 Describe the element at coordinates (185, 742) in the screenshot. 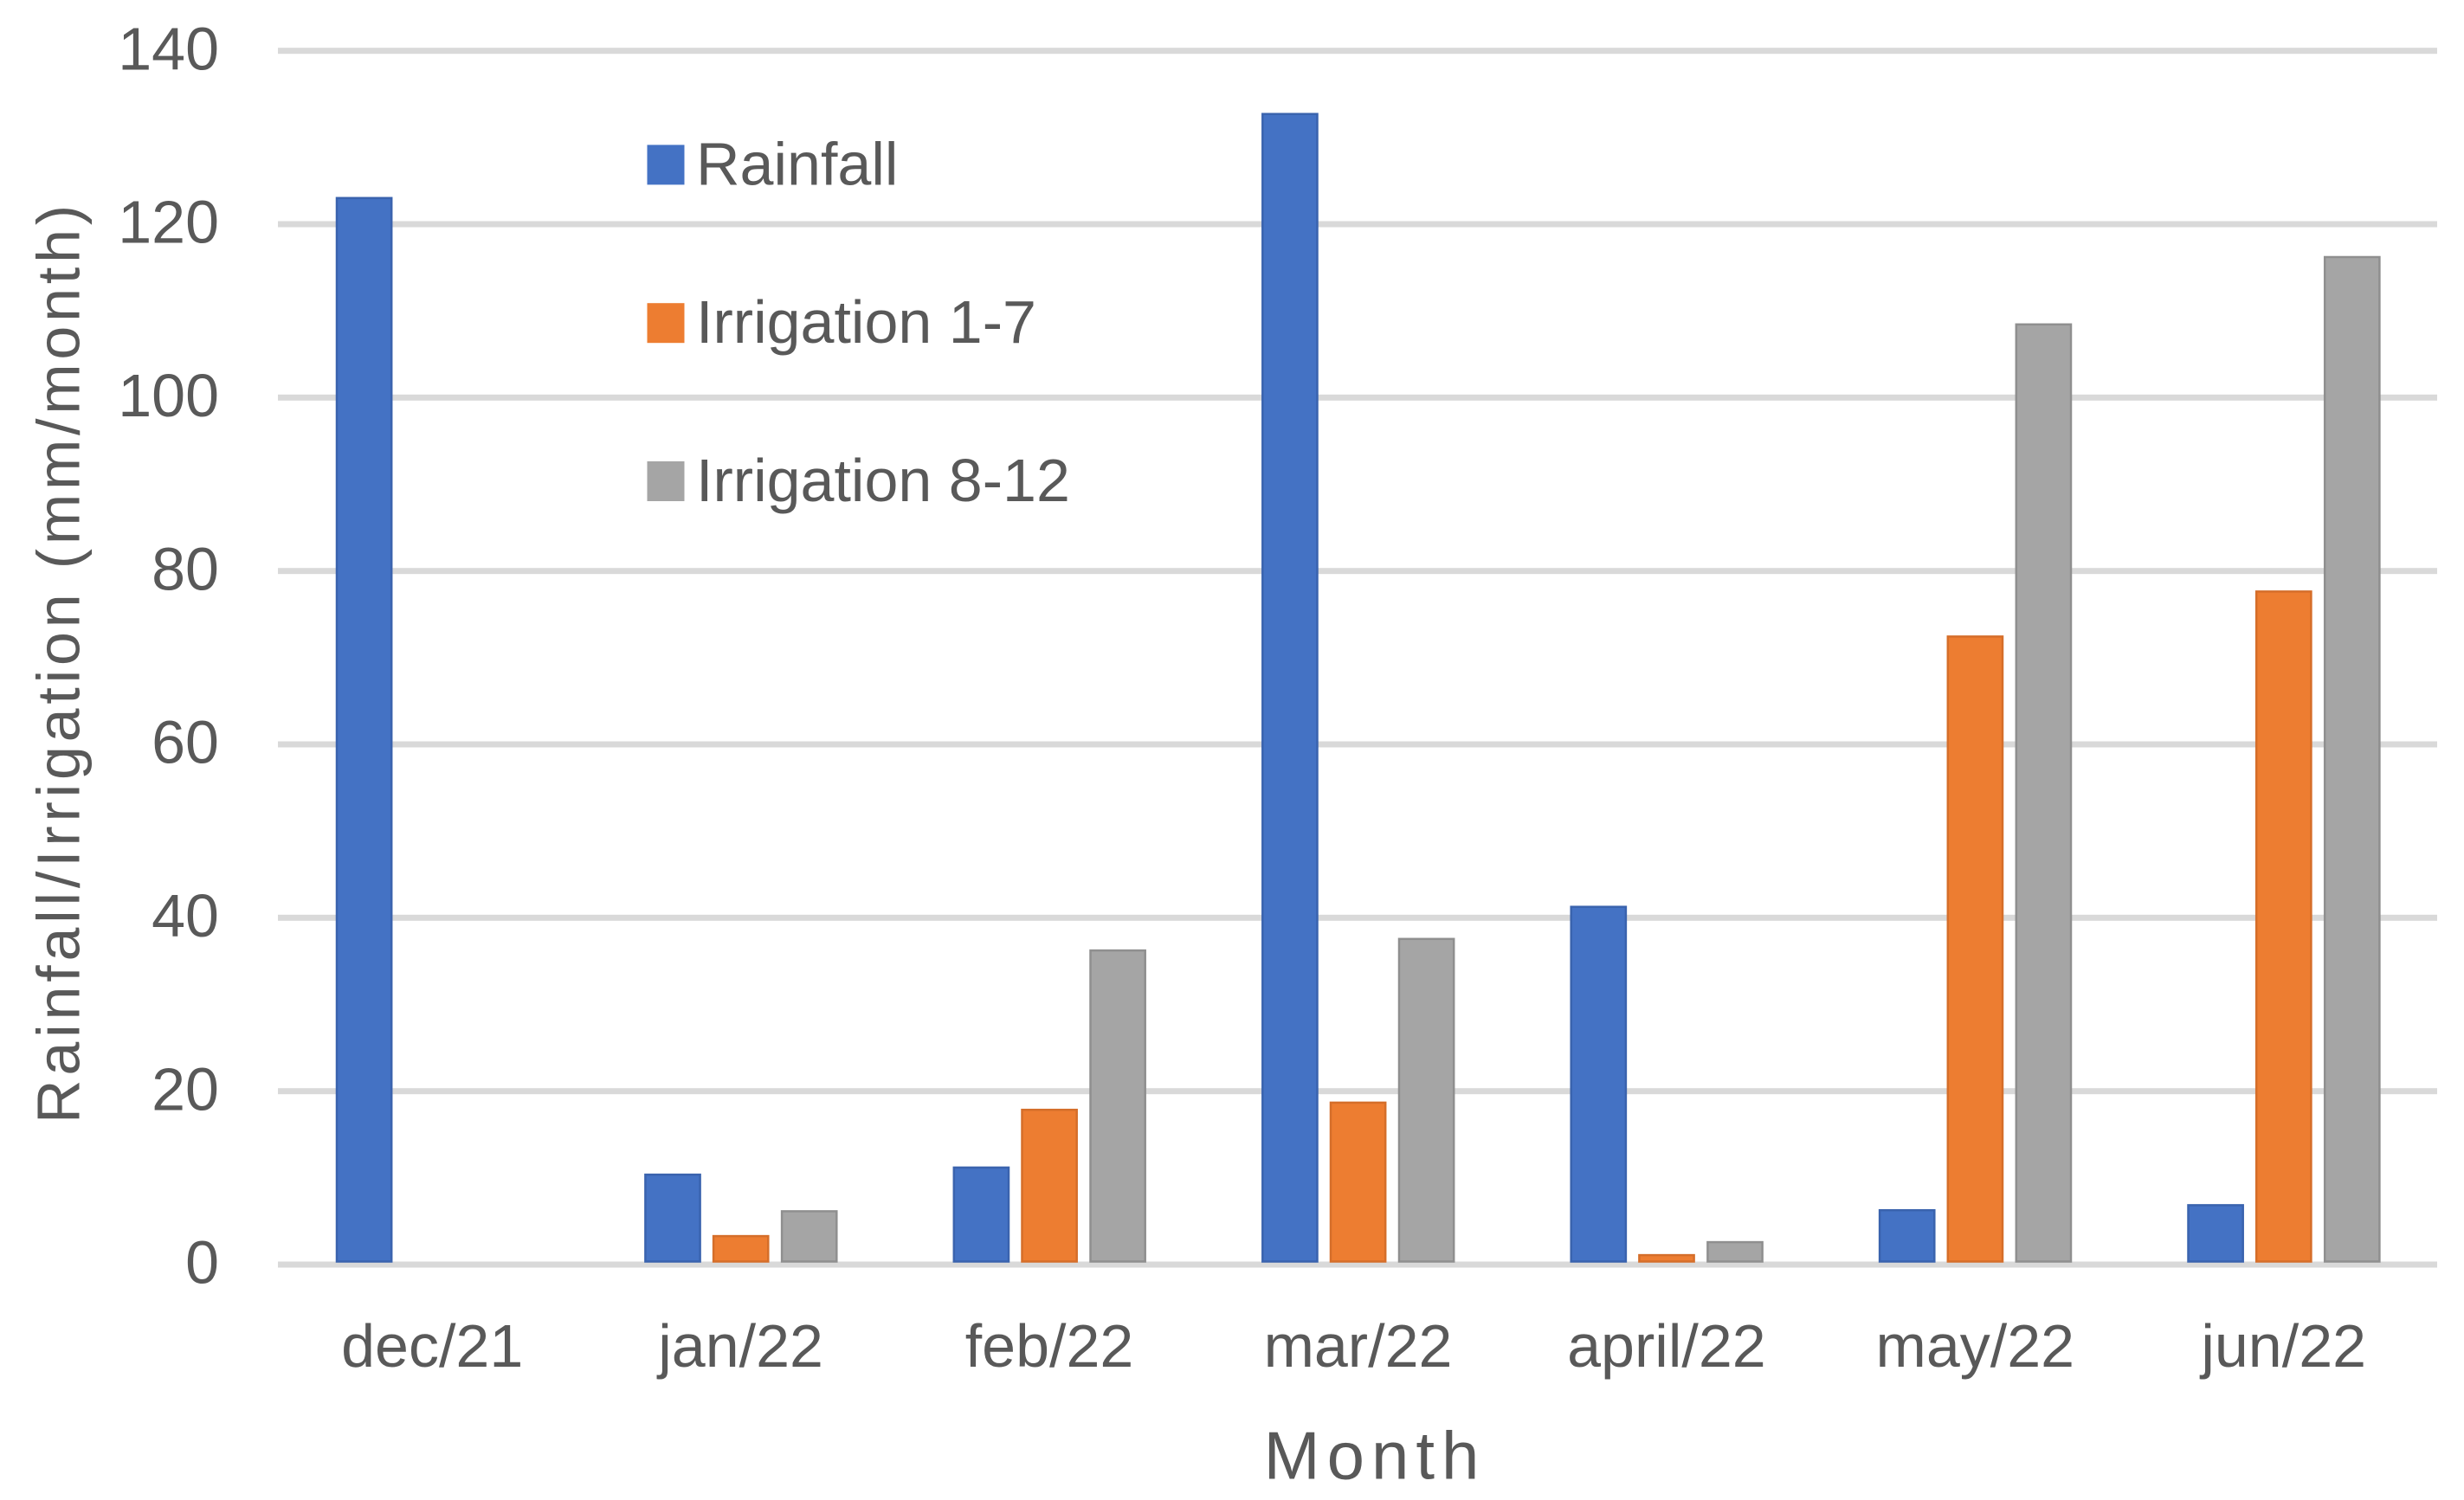

I see `svg-text: 60` at that location.